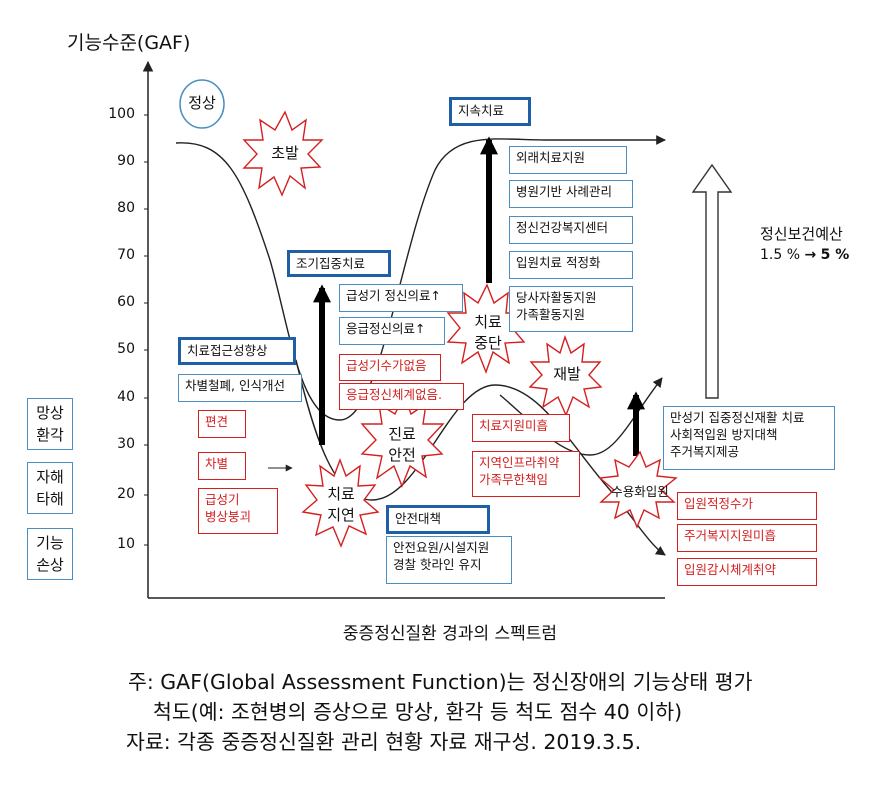  Describe the element at coordinates (402, 434) in the screenshot. I see `care-line1: 진료` at that location.